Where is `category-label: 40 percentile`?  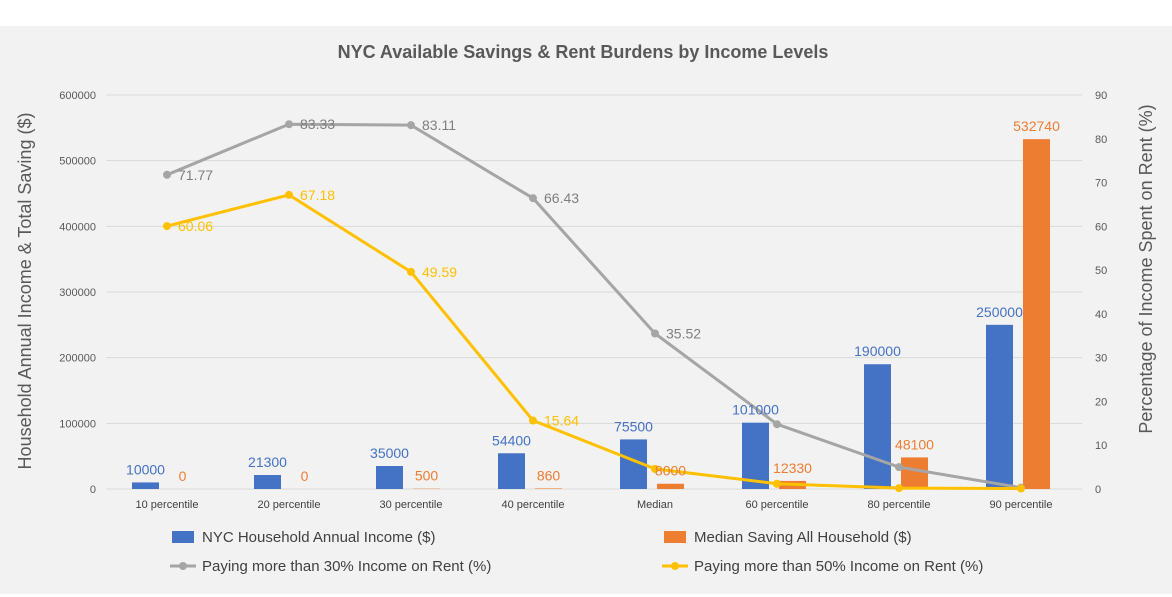
category-label: 40 percentile is located at coordinates (533, 505).